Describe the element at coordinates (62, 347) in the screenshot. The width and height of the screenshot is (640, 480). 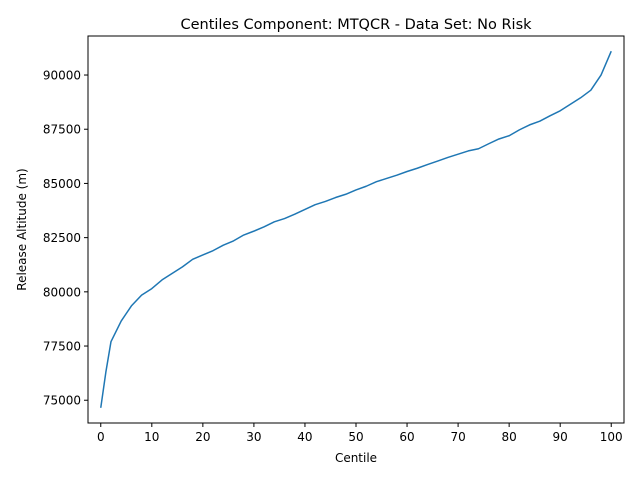
I see `y-tick-label: 77500` at that location.